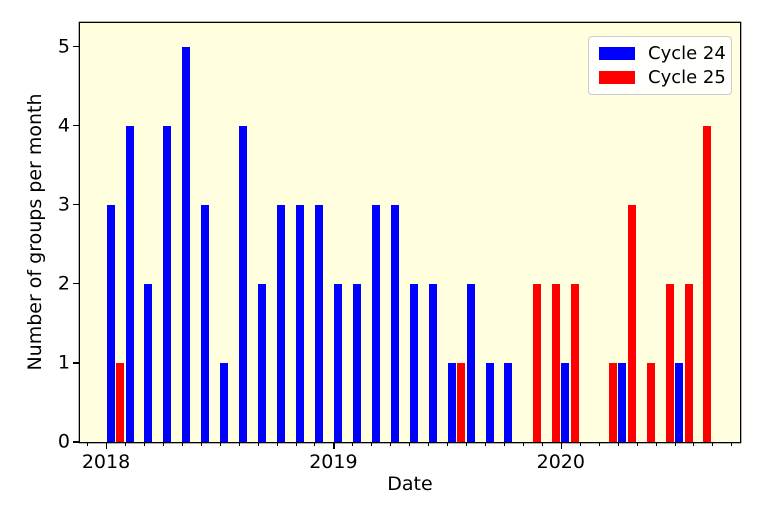 The image size is (780, 520). What do you see at coordinates (63, 46) in the screenshot?
I see `y-tick-label-5: 5` at bounding box center [63, 46].